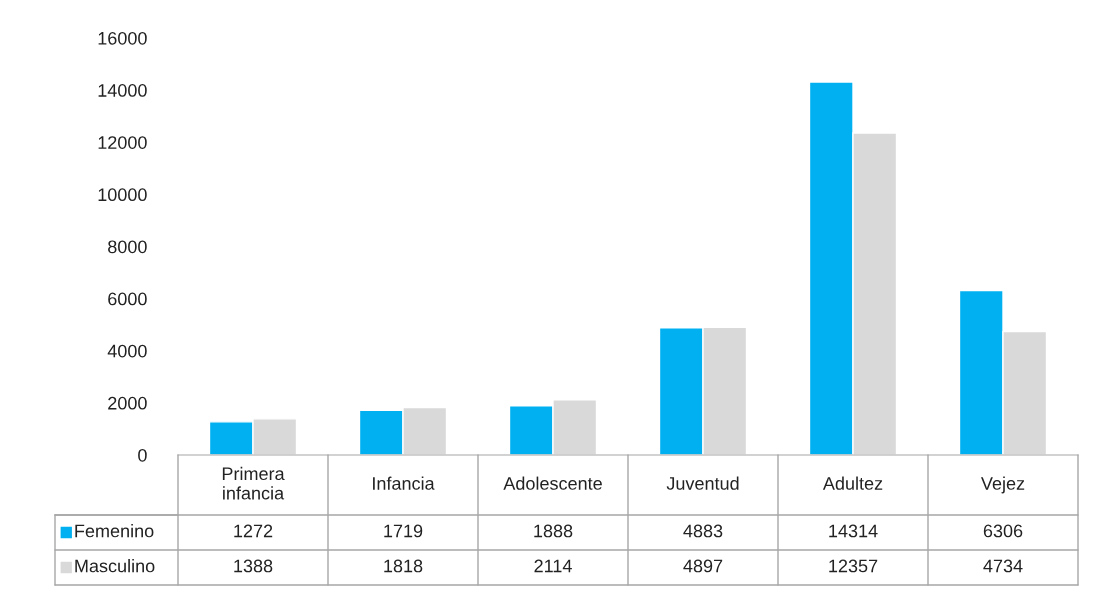 The image size is (1105, 596). Describe the element at coordinates (703, 566) in the screenshot. I see `data-label: 4897` at that location.